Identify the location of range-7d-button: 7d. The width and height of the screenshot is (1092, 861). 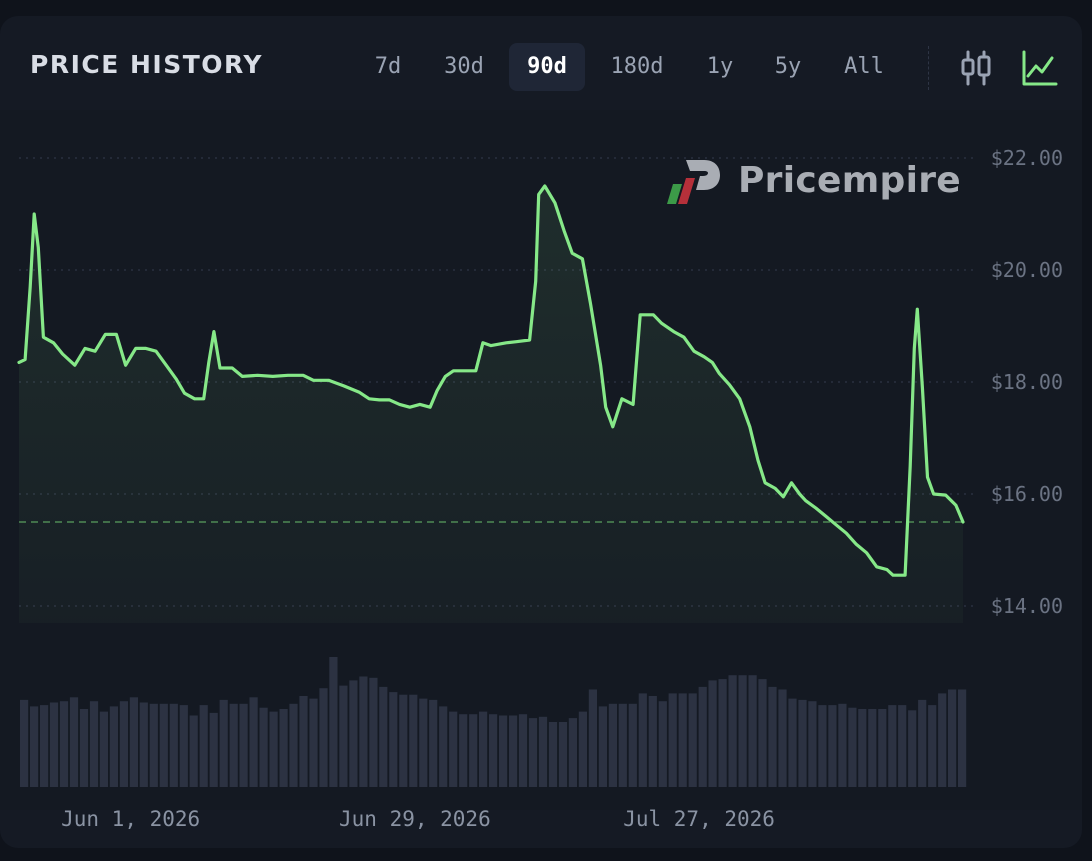
(388, 66).